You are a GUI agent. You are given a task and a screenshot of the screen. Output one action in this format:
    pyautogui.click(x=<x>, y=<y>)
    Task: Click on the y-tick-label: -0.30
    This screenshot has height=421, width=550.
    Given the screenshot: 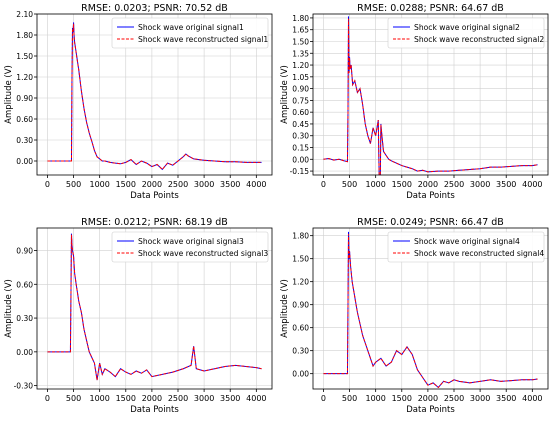 What is the action you would take?
    pyautogui.click(x=24, y=386)
    